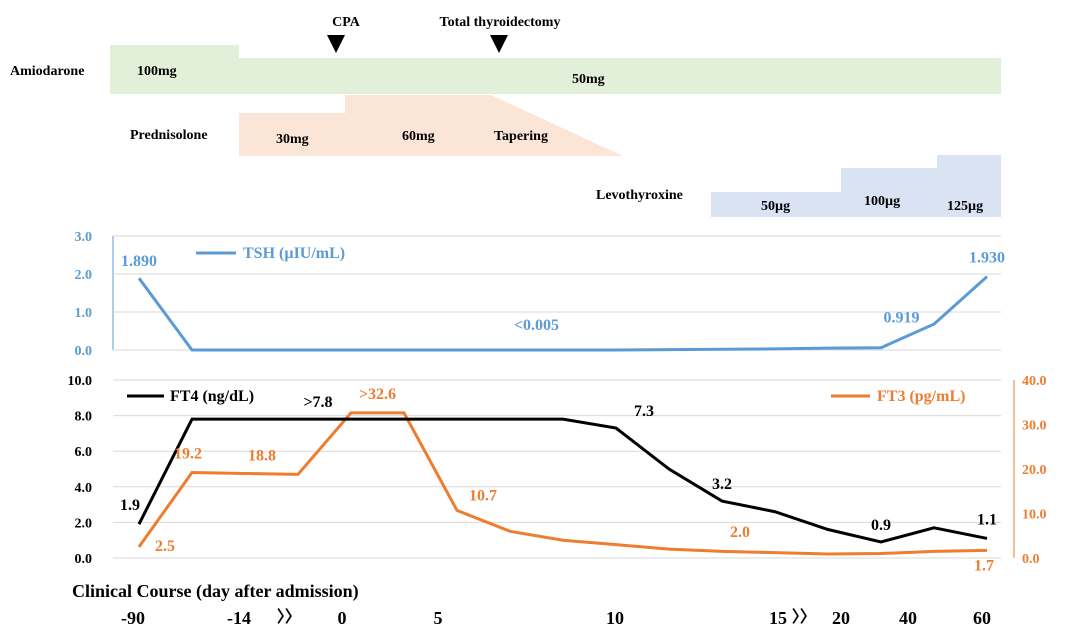 The image size is (1066, 632). I want to click on event-marker-cpa, so click(336, 44).